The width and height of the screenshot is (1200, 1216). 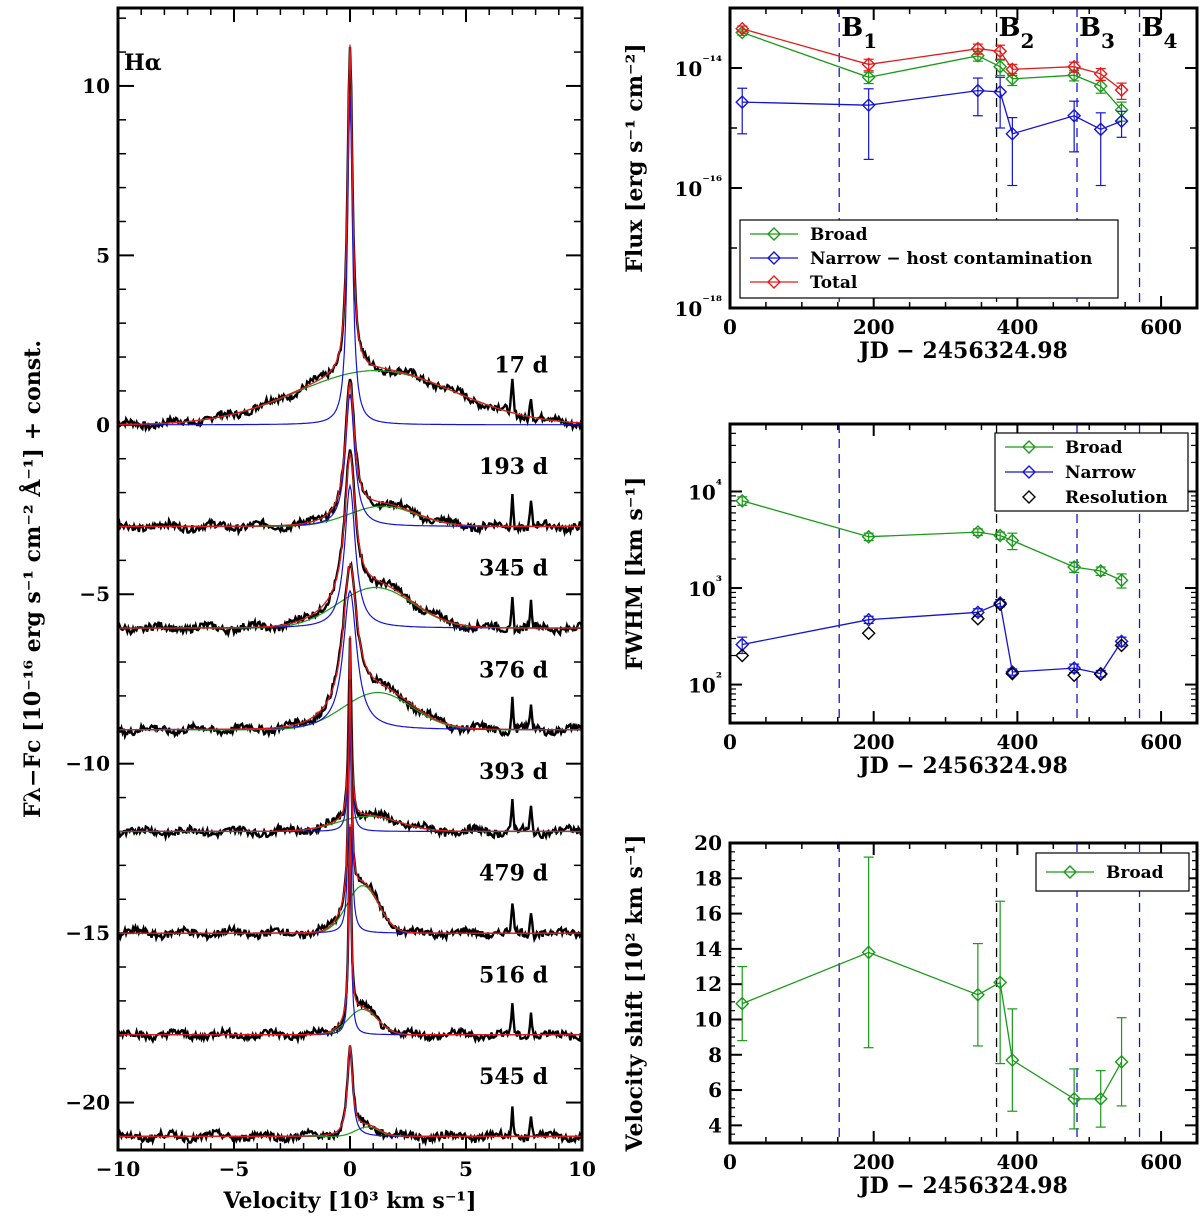 What do you see at coordinates (513, 975) in the screenshot?
I see `epoch-label: 516 d` at bounding box center [513, 975].